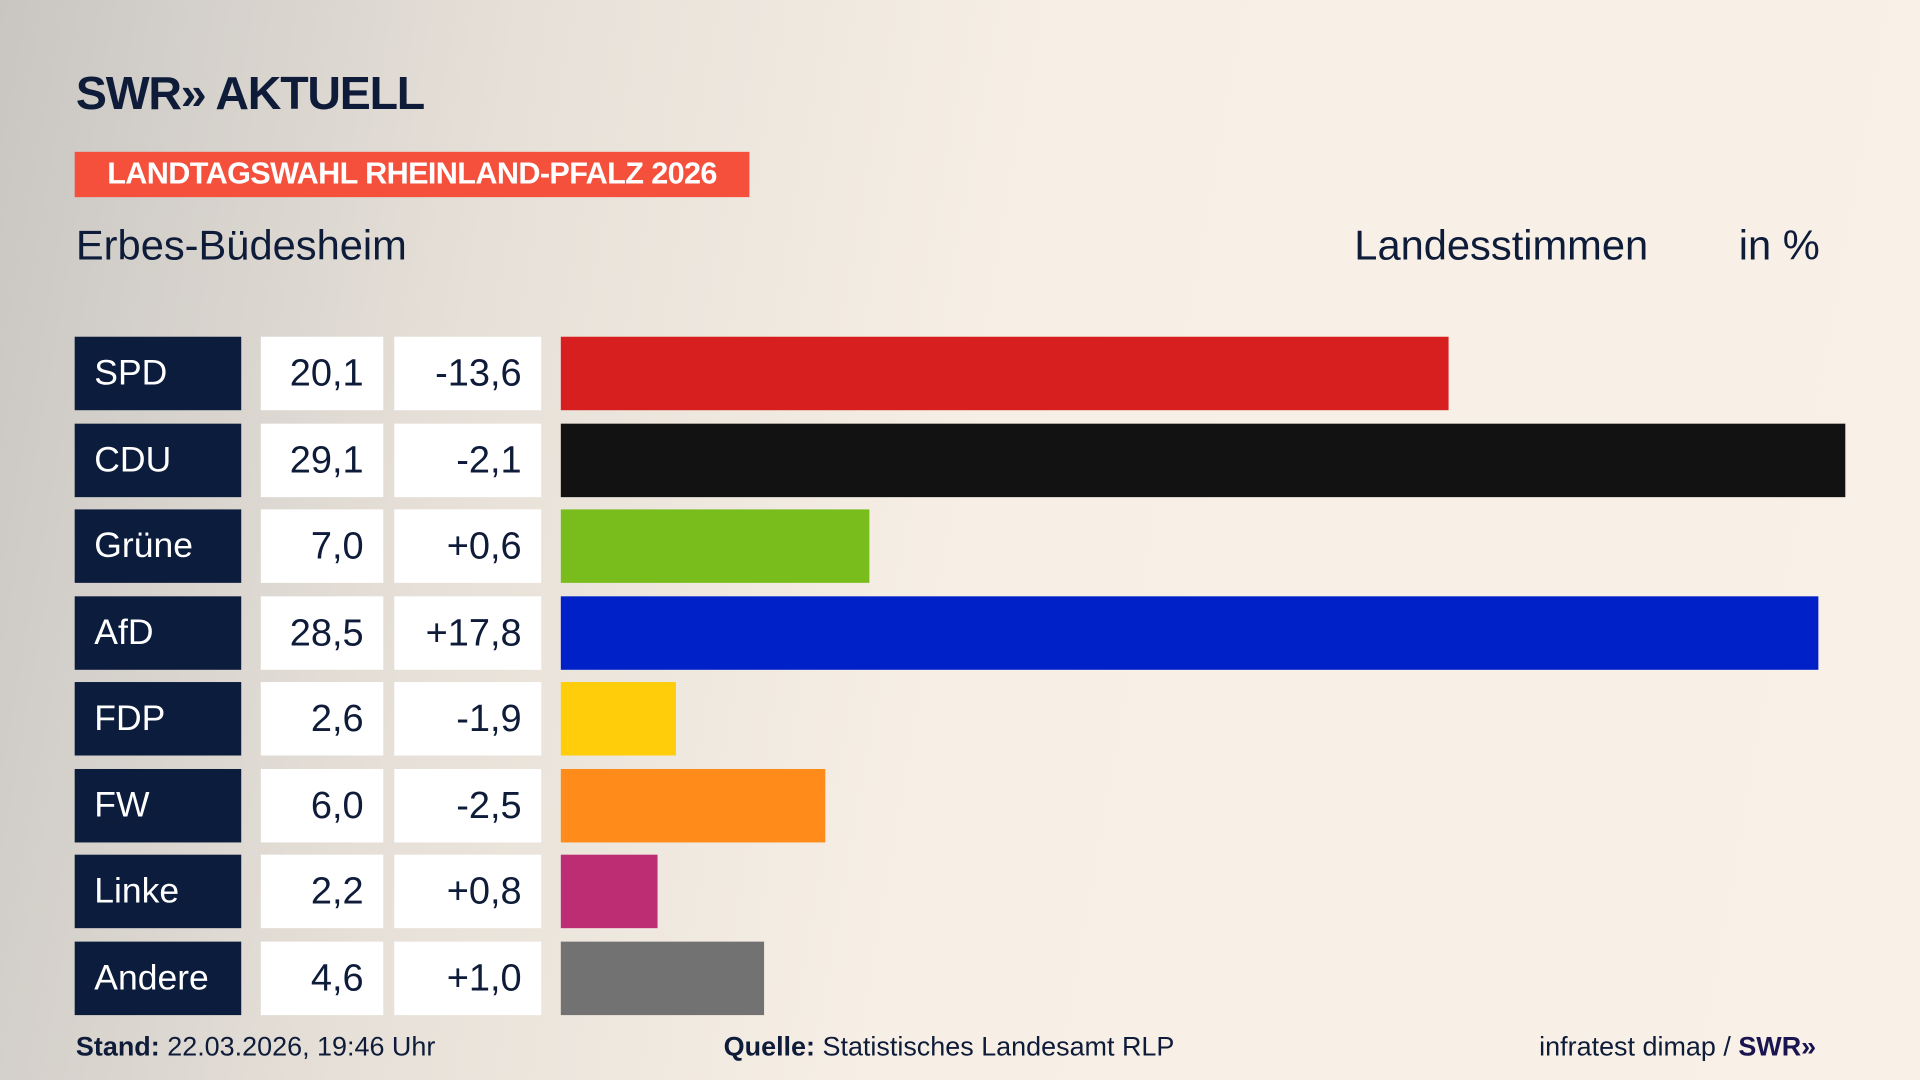 The image size is (1920, 1080). I want to click on party-change: -1,9, so click(468, 719).